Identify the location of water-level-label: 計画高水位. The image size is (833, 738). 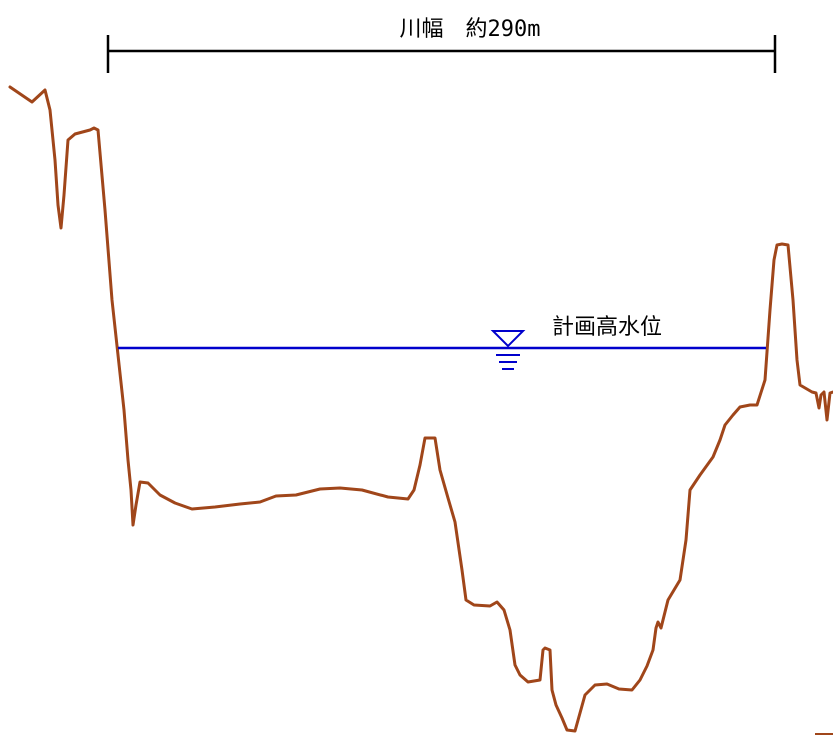
(607, 327).